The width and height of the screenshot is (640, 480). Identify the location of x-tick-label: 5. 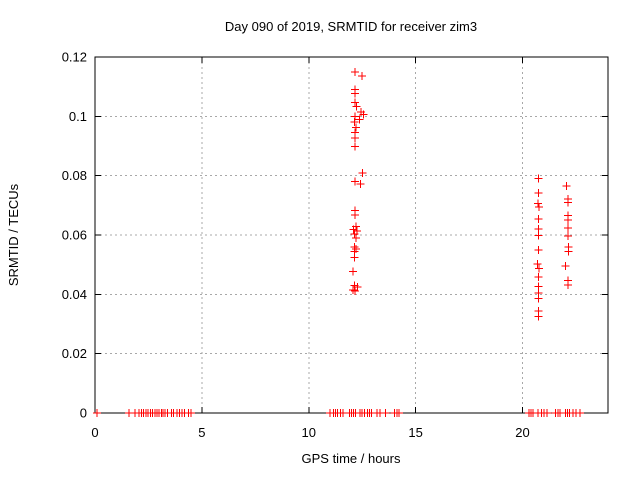
(201, 432).